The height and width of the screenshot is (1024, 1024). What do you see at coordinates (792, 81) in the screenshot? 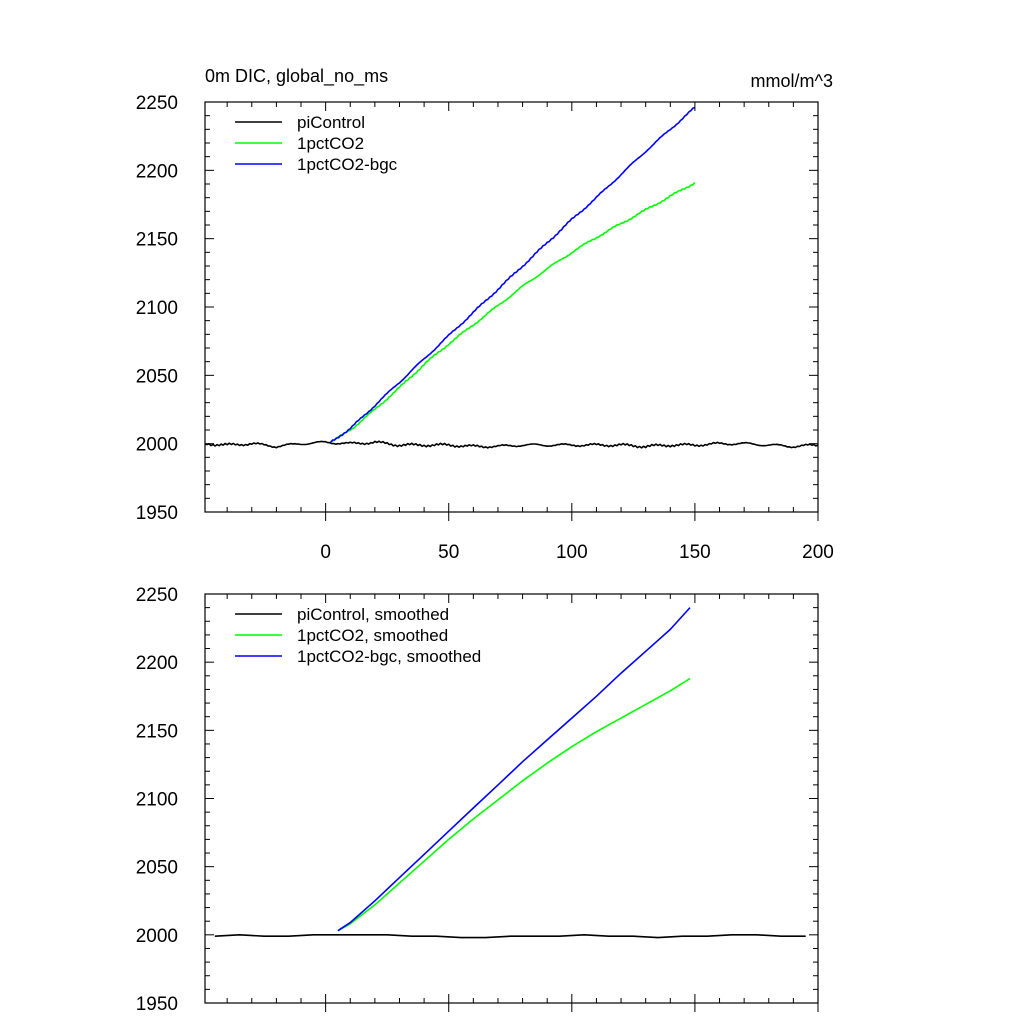
I see `units-label: mmol/m^3` at bounding box center [792, 81].